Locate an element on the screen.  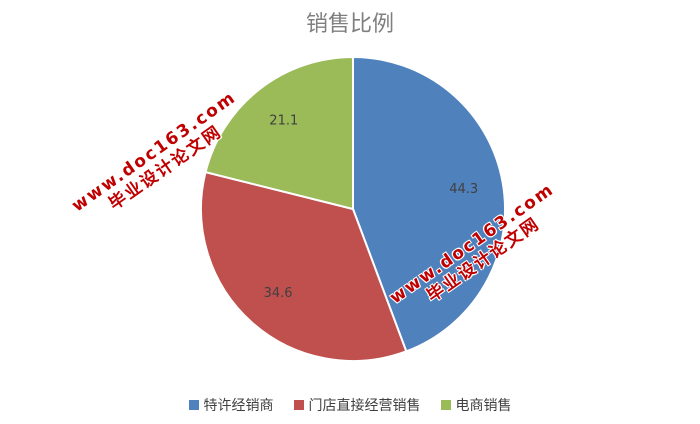
legend-label-franchise: 特许经销商 is located at coordinates (238, 406).